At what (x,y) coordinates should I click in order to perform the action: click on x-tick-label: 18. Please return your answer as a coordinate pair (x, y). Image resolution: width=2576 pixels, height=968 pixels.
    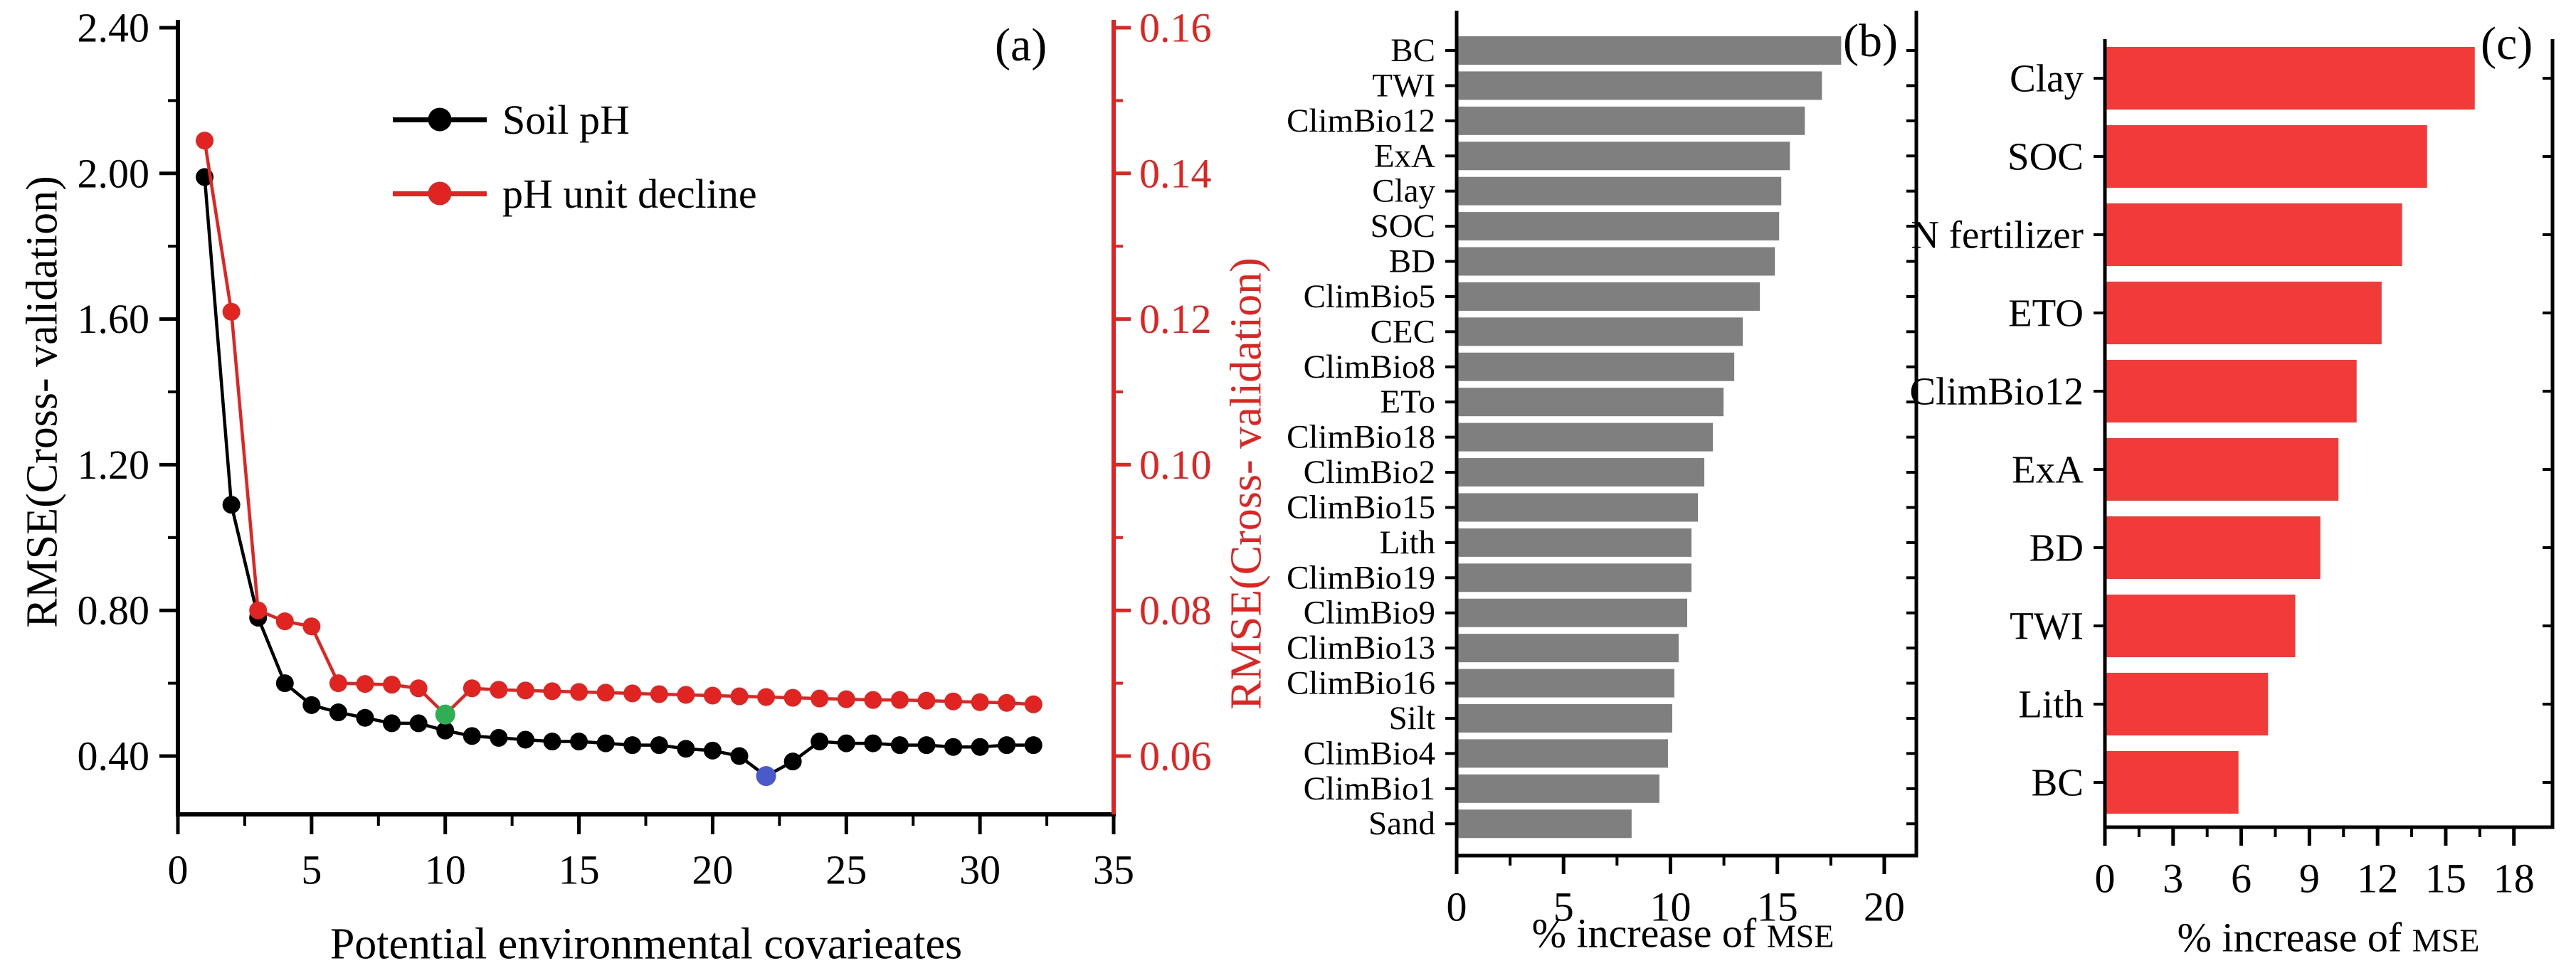
    Looking at the image, I should click on (2514, 879).